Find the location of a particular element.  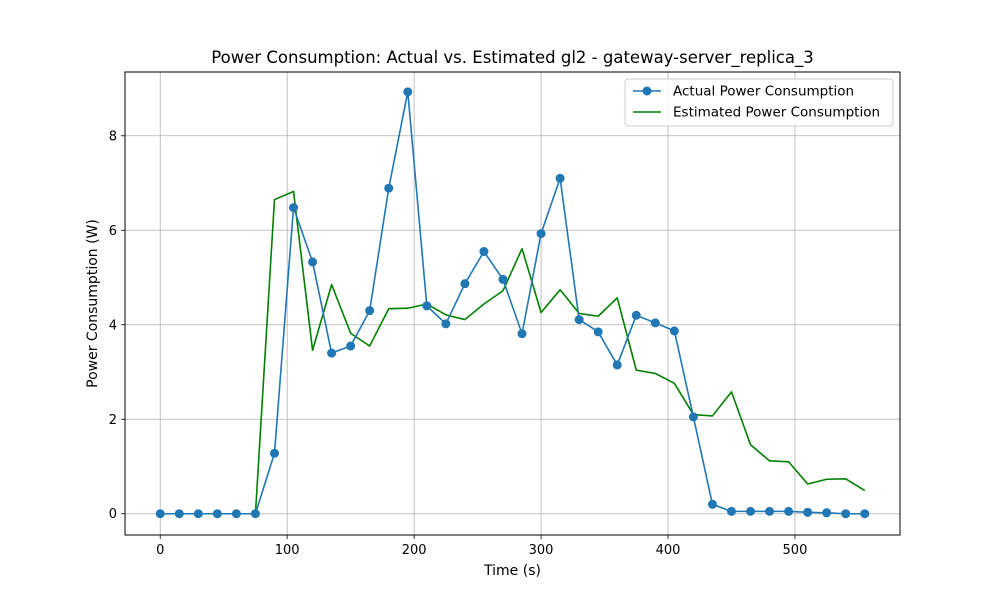

legend-box is located at coordinates (759, 102).